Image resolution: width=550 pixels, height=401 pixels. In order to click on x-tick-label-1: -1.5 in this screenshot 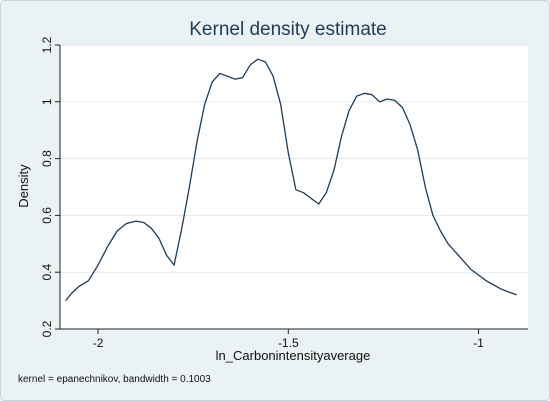, I will do `click(288, 343)`.